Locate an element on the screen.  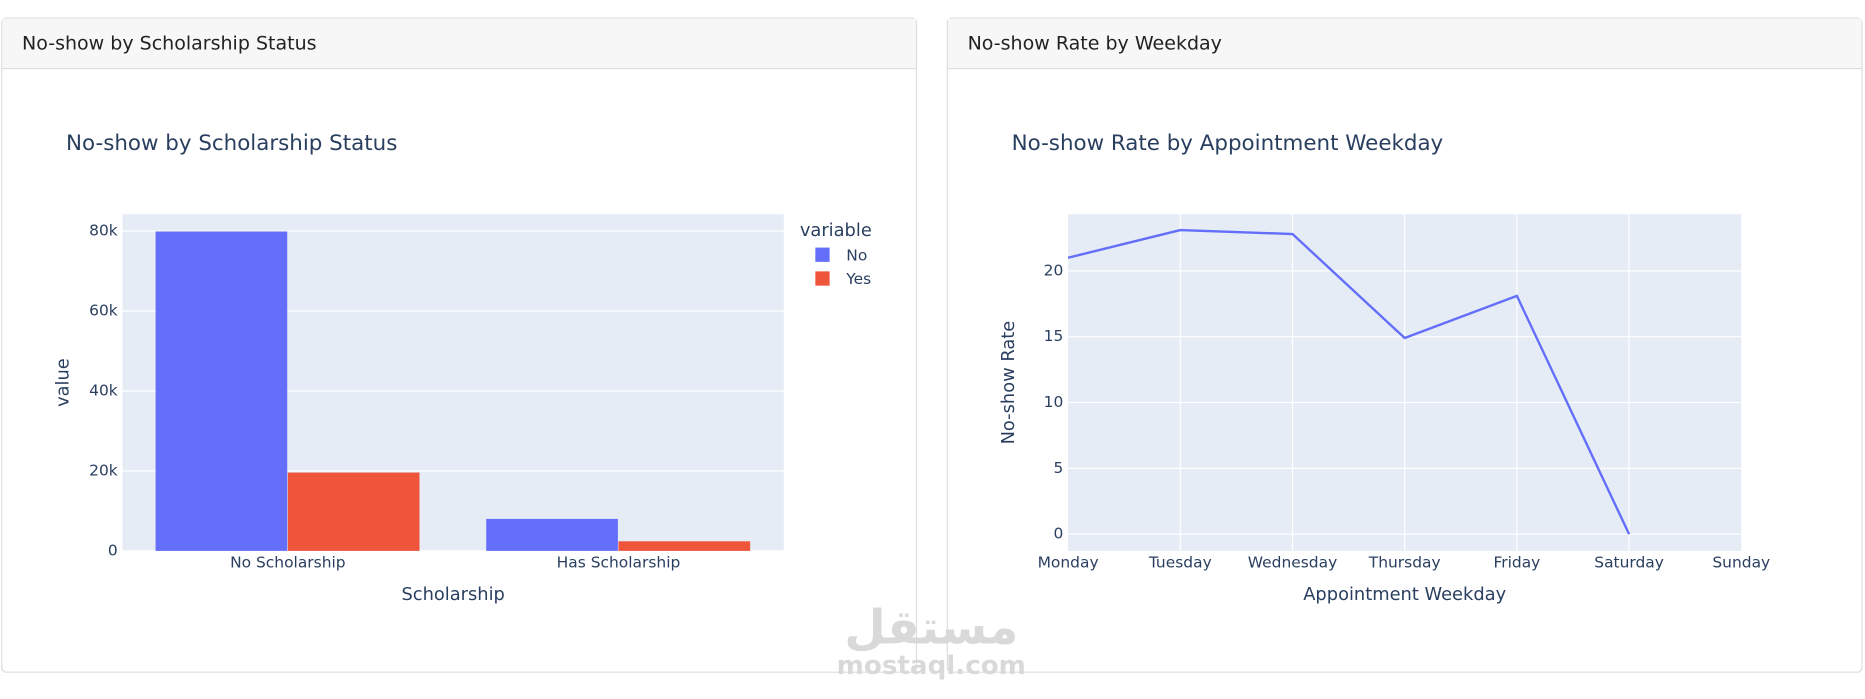
x-tick-label: No Scholarship is located at coordinates (288, 562).